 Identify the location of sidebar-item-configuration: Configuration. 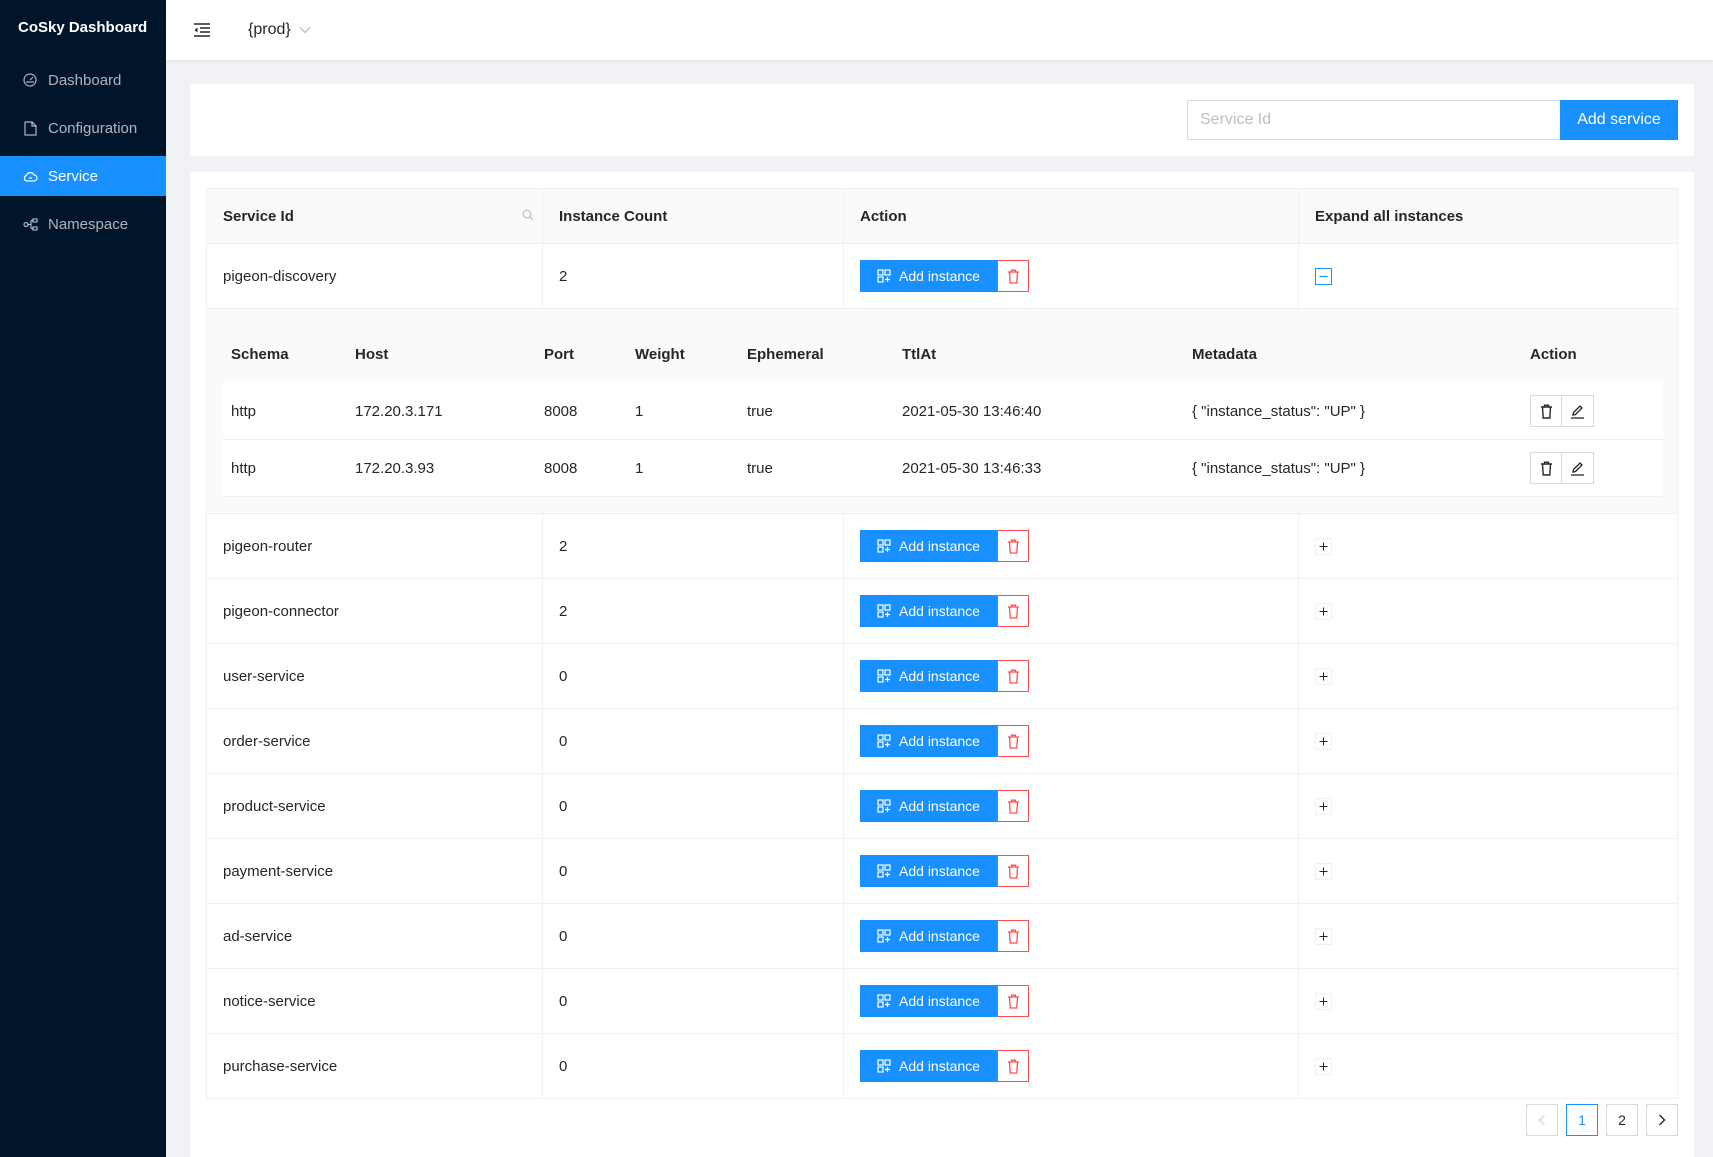
(83, 128).